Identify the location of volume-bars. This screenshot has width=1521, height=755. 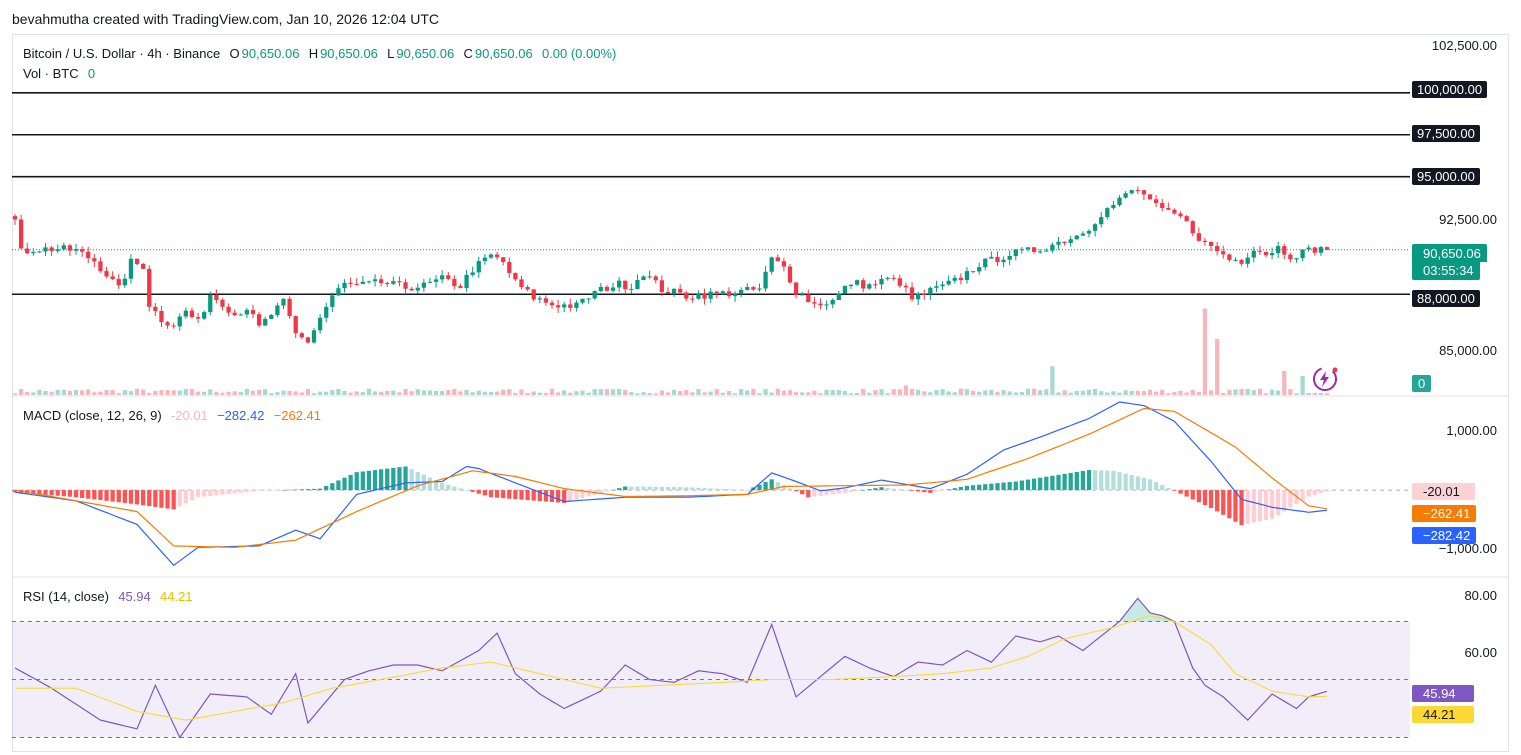
(671, 351).